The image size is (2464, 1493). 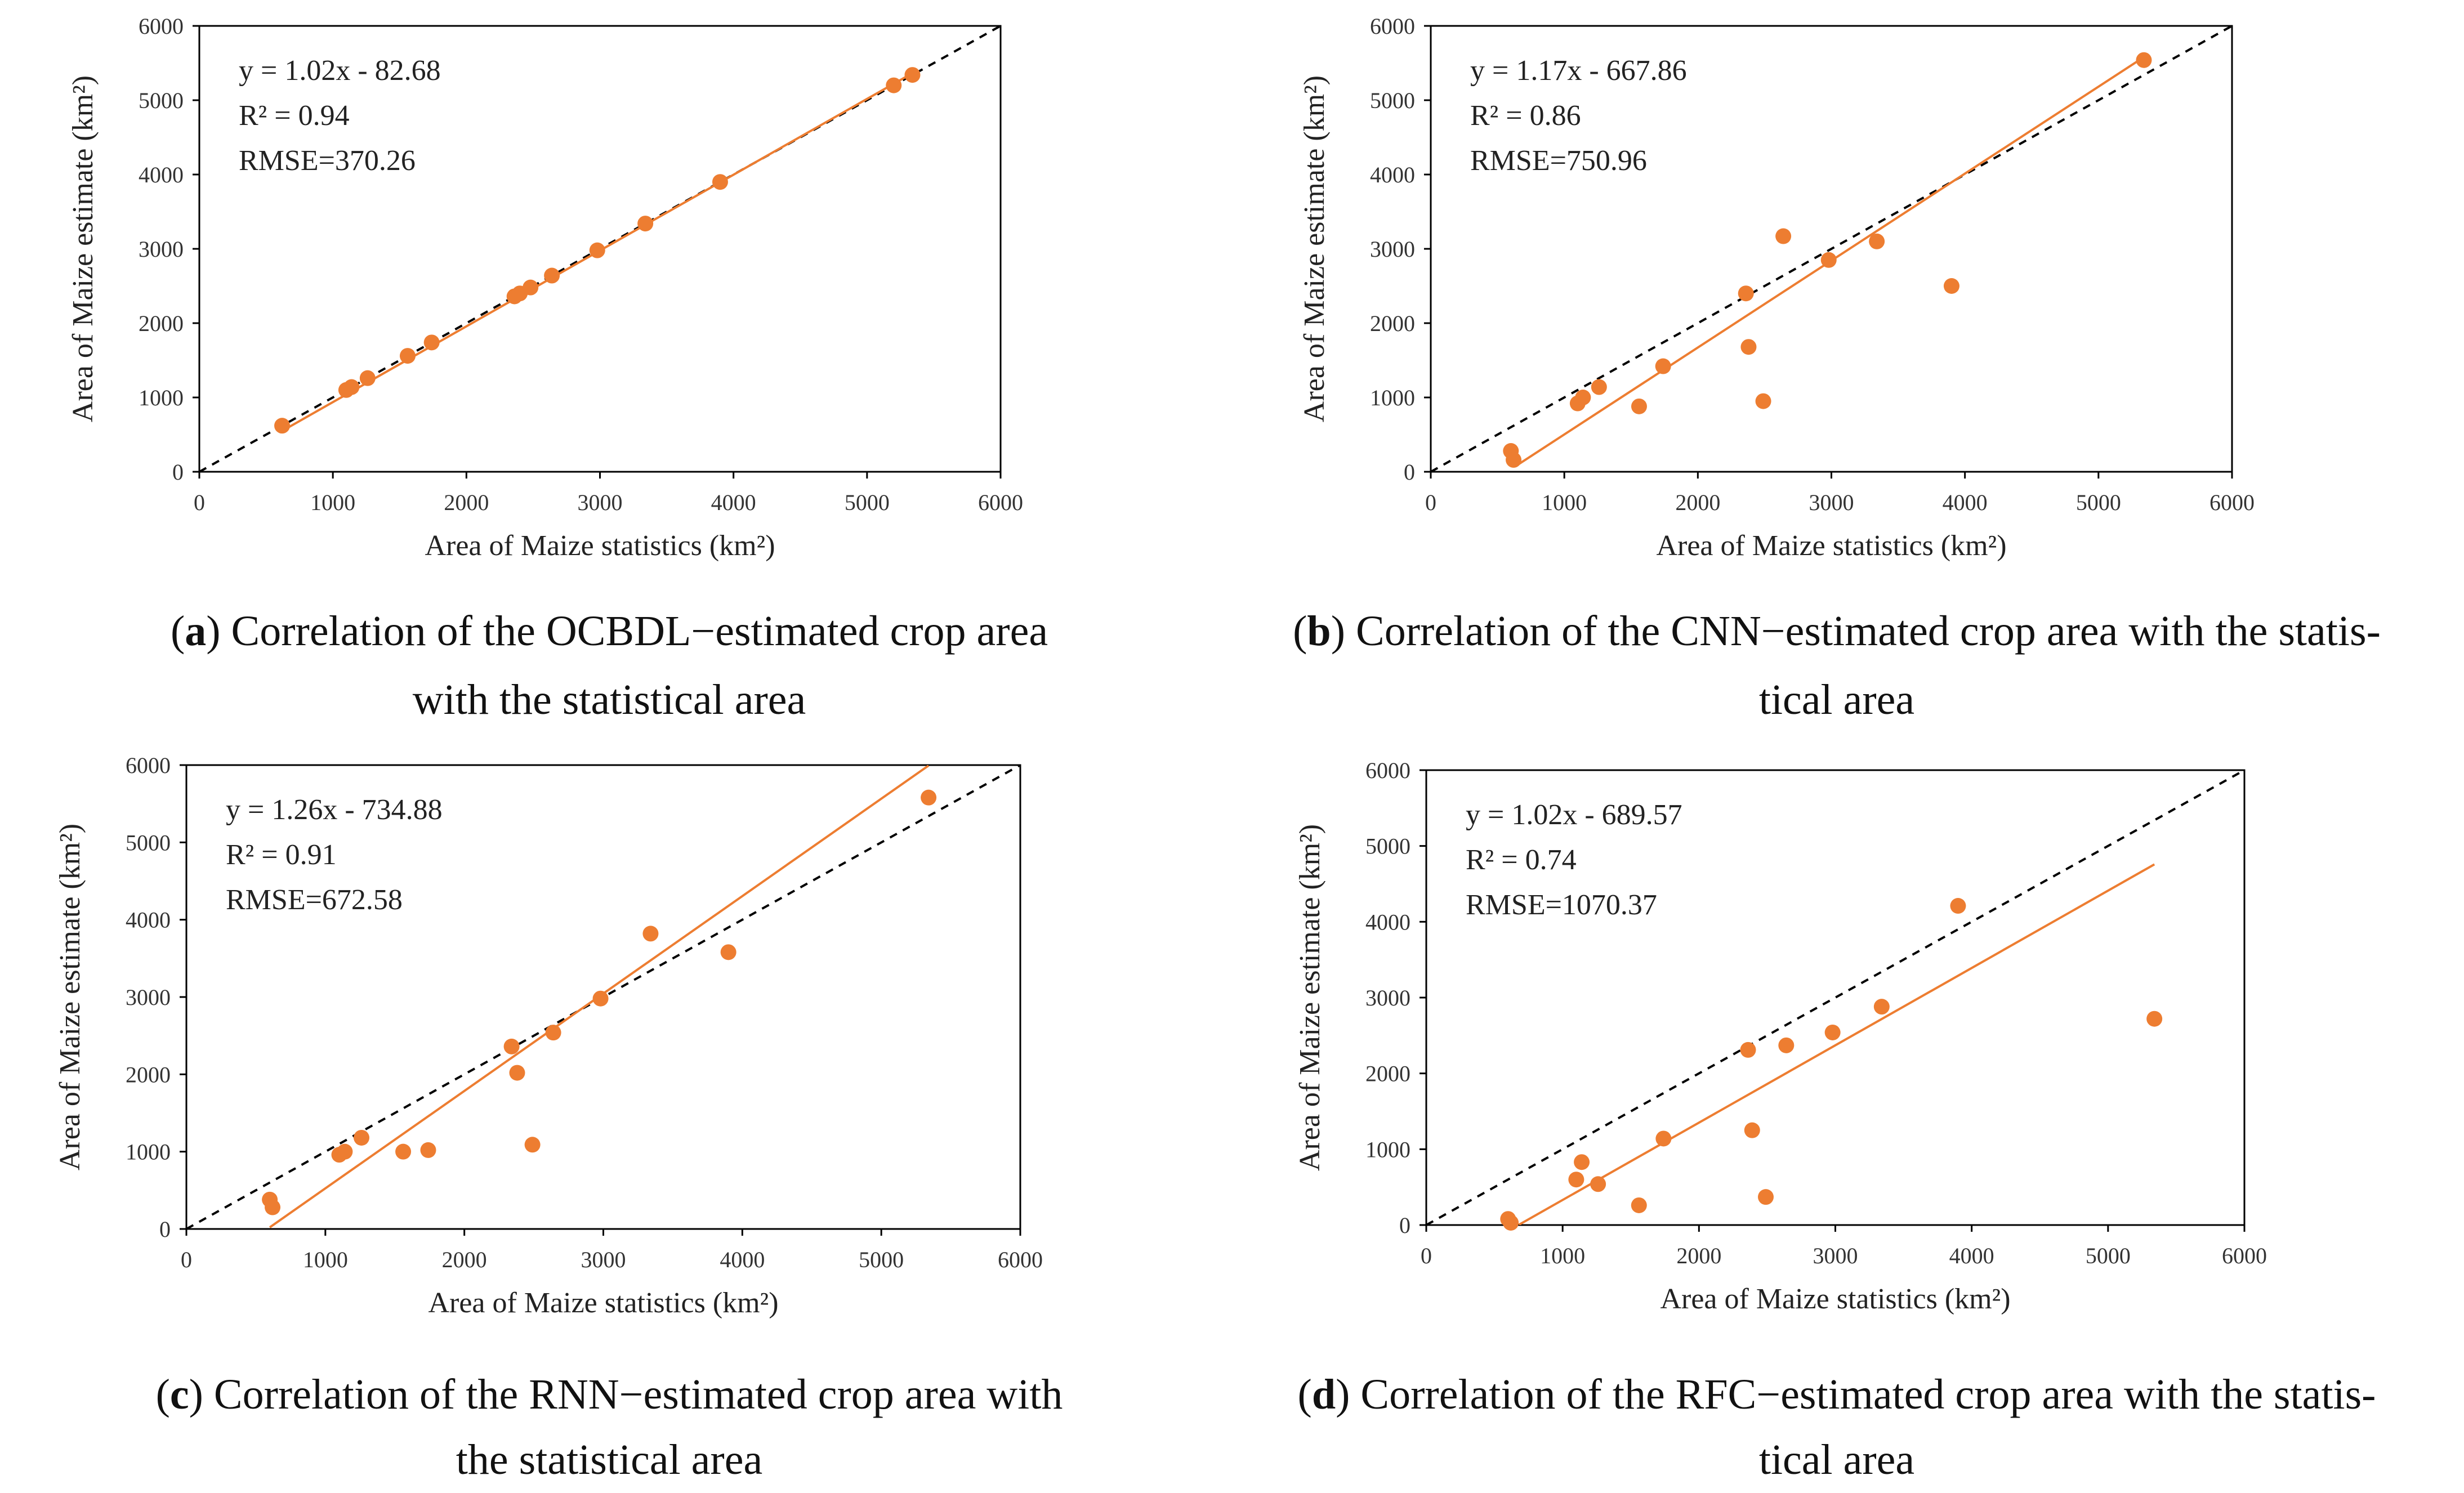 What do you see at coordinates (1562, 905) in the screenshot?
I see `regression-stat-3: RMSE=1070.37` at bounding box center [1562, 905].